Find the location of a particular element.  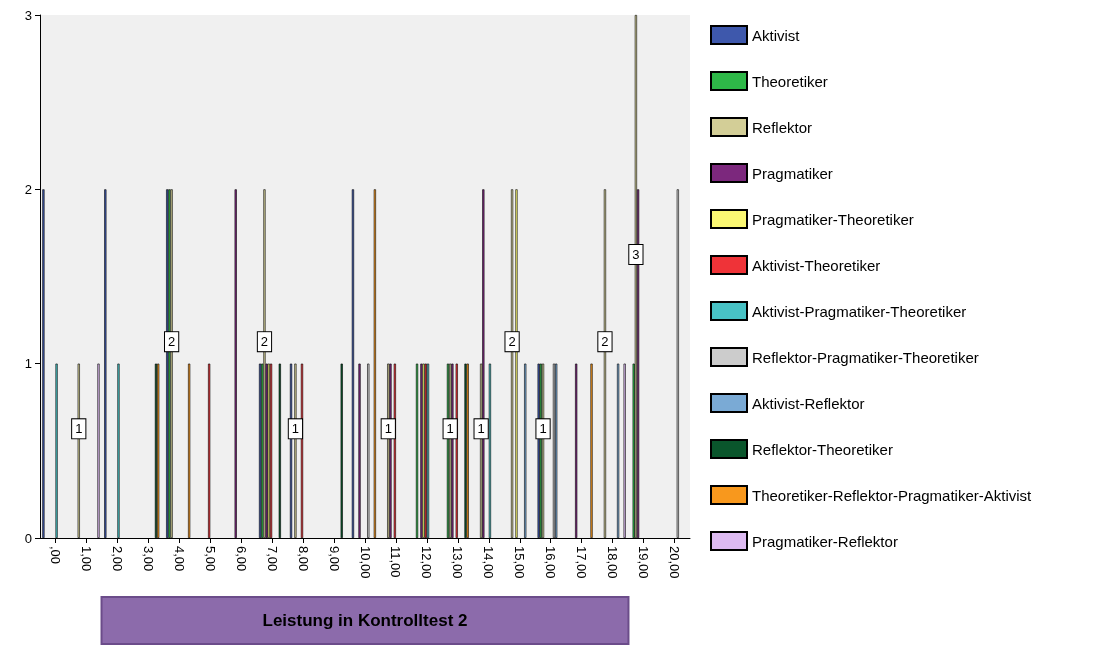

x-tick-label: 8,00 is located at coordinates (303, 559).